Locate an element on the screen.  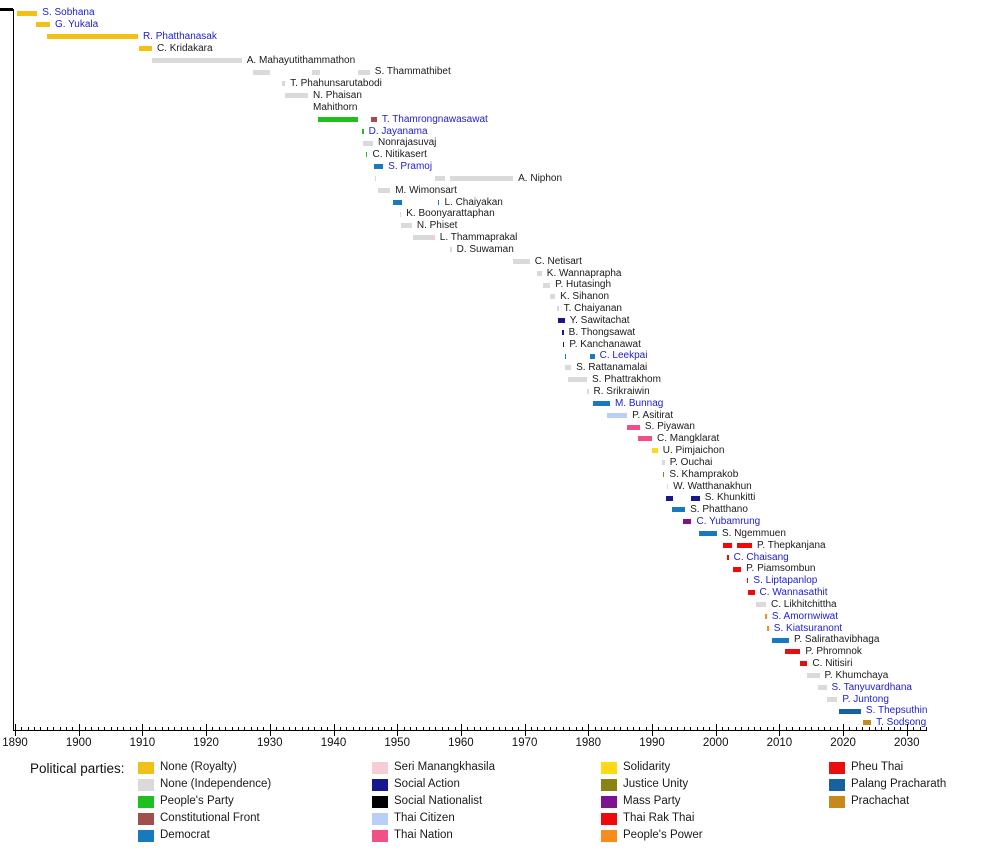
minister-label: Nonrajasuvaj is located at coordinates (407, 143).